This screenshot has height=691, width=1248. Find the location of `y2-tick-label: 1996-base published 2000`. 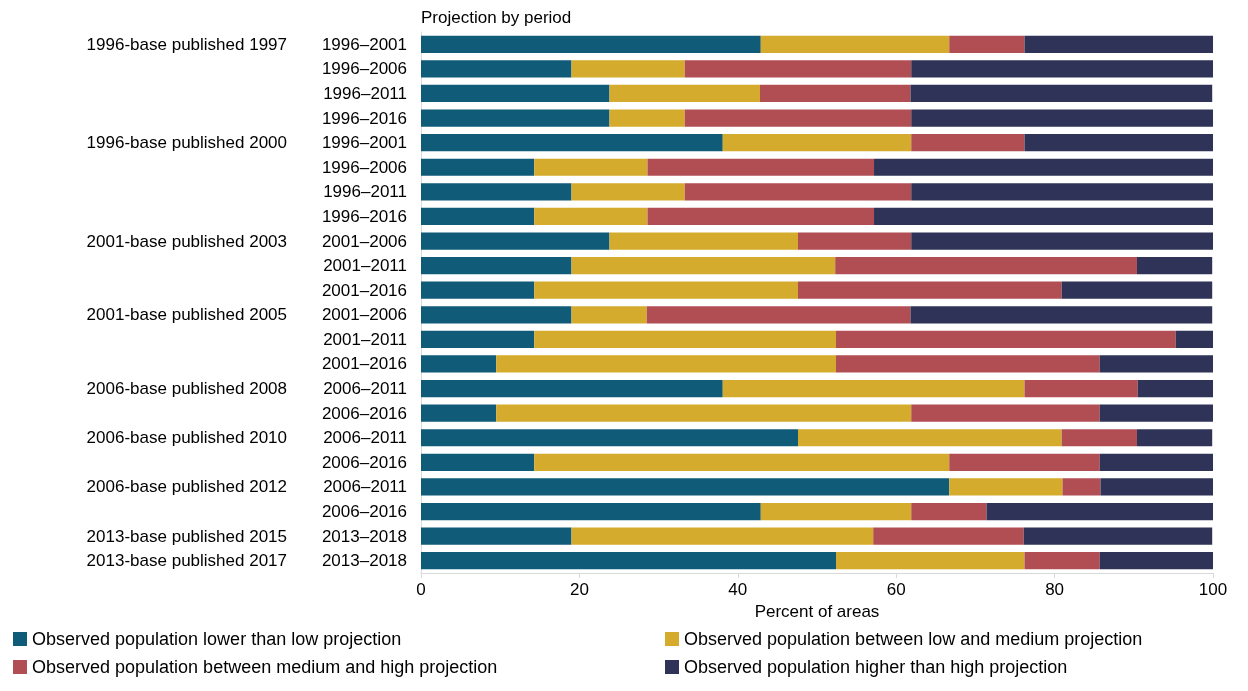

y2-tick-label: 1996-base published 2000 is located at coordinates (186, 143).